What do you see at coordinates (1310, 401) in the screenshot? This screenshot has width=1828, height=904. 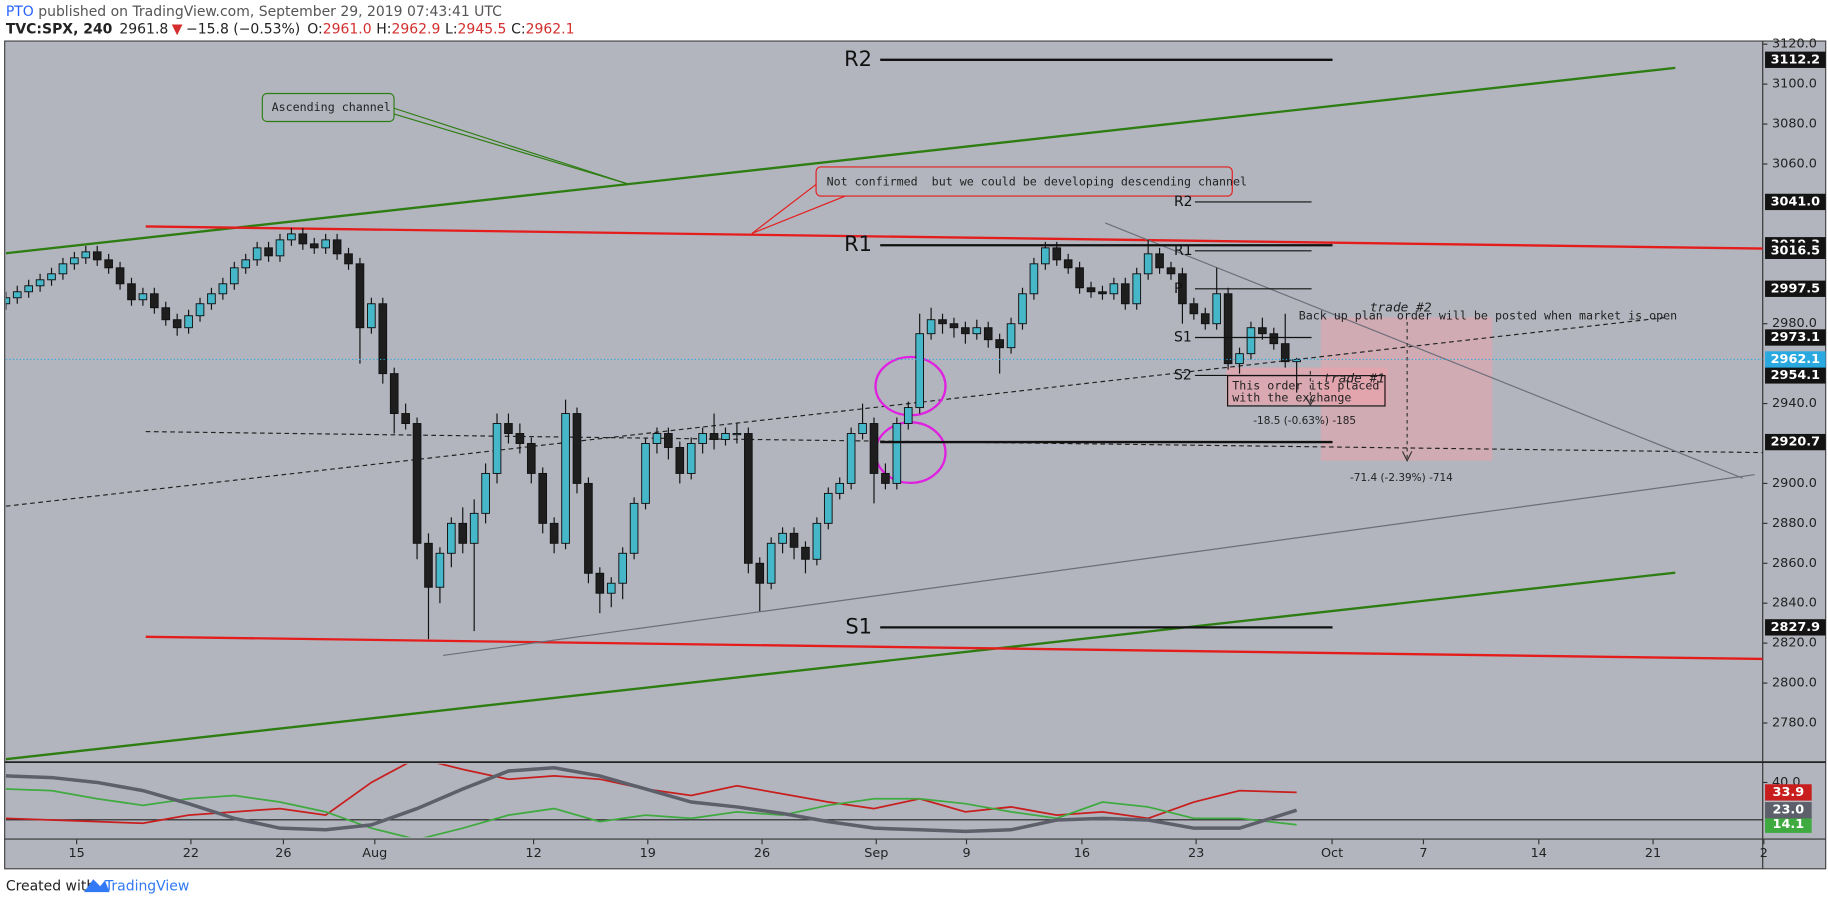 I see `arrow-head` at bounding box center [1310, 401].